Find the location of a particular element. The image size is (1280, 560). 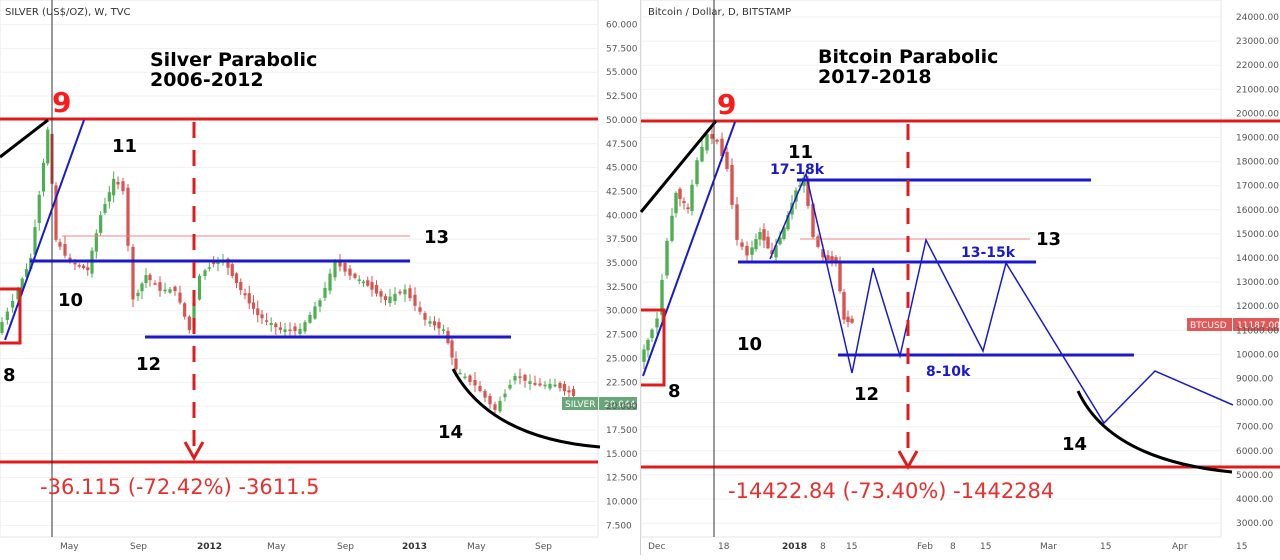

y-tick-label: 18000.00 is located at coordinates (1257, 163).